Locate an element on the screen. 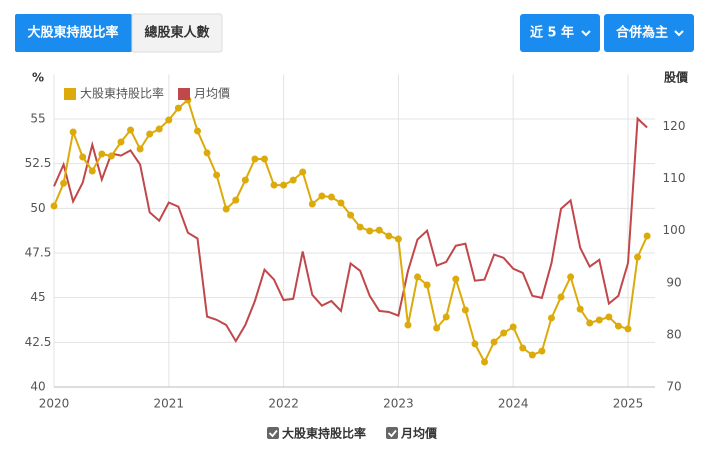 The width and height of the screenshot is (711, 462). x-tick-label: 2022 is located at coordinates (283, 404).